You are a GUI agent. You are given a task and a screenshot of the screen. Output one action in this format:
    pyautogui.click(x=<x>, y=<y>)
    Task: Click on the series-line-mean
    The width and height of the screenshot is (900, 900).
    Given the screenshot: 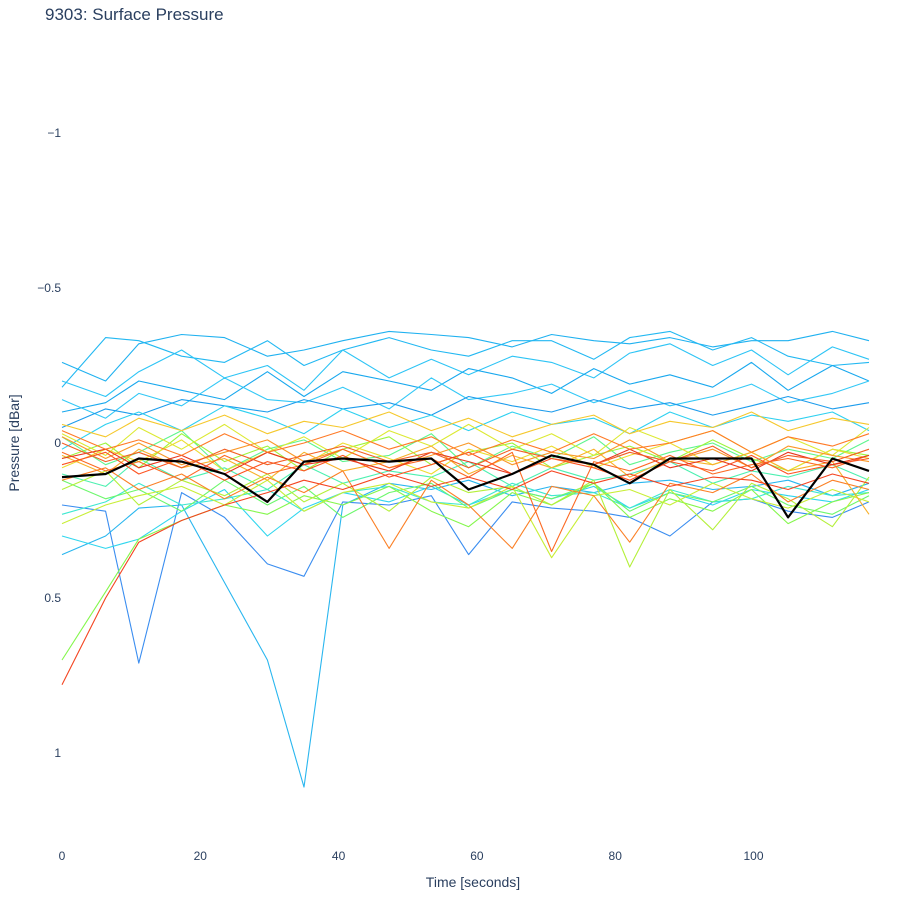 What is the action you would take?
    pyautogui.click(x=465, y=486)
    